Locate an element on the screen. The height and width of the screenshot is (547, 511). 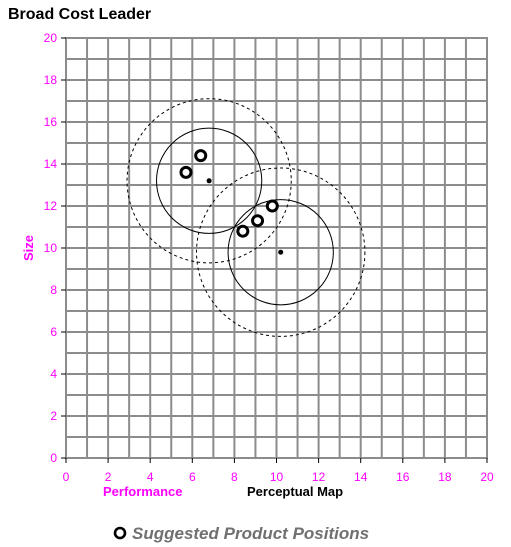
x-tick-label: 4 is located at coordinates (150, 477).